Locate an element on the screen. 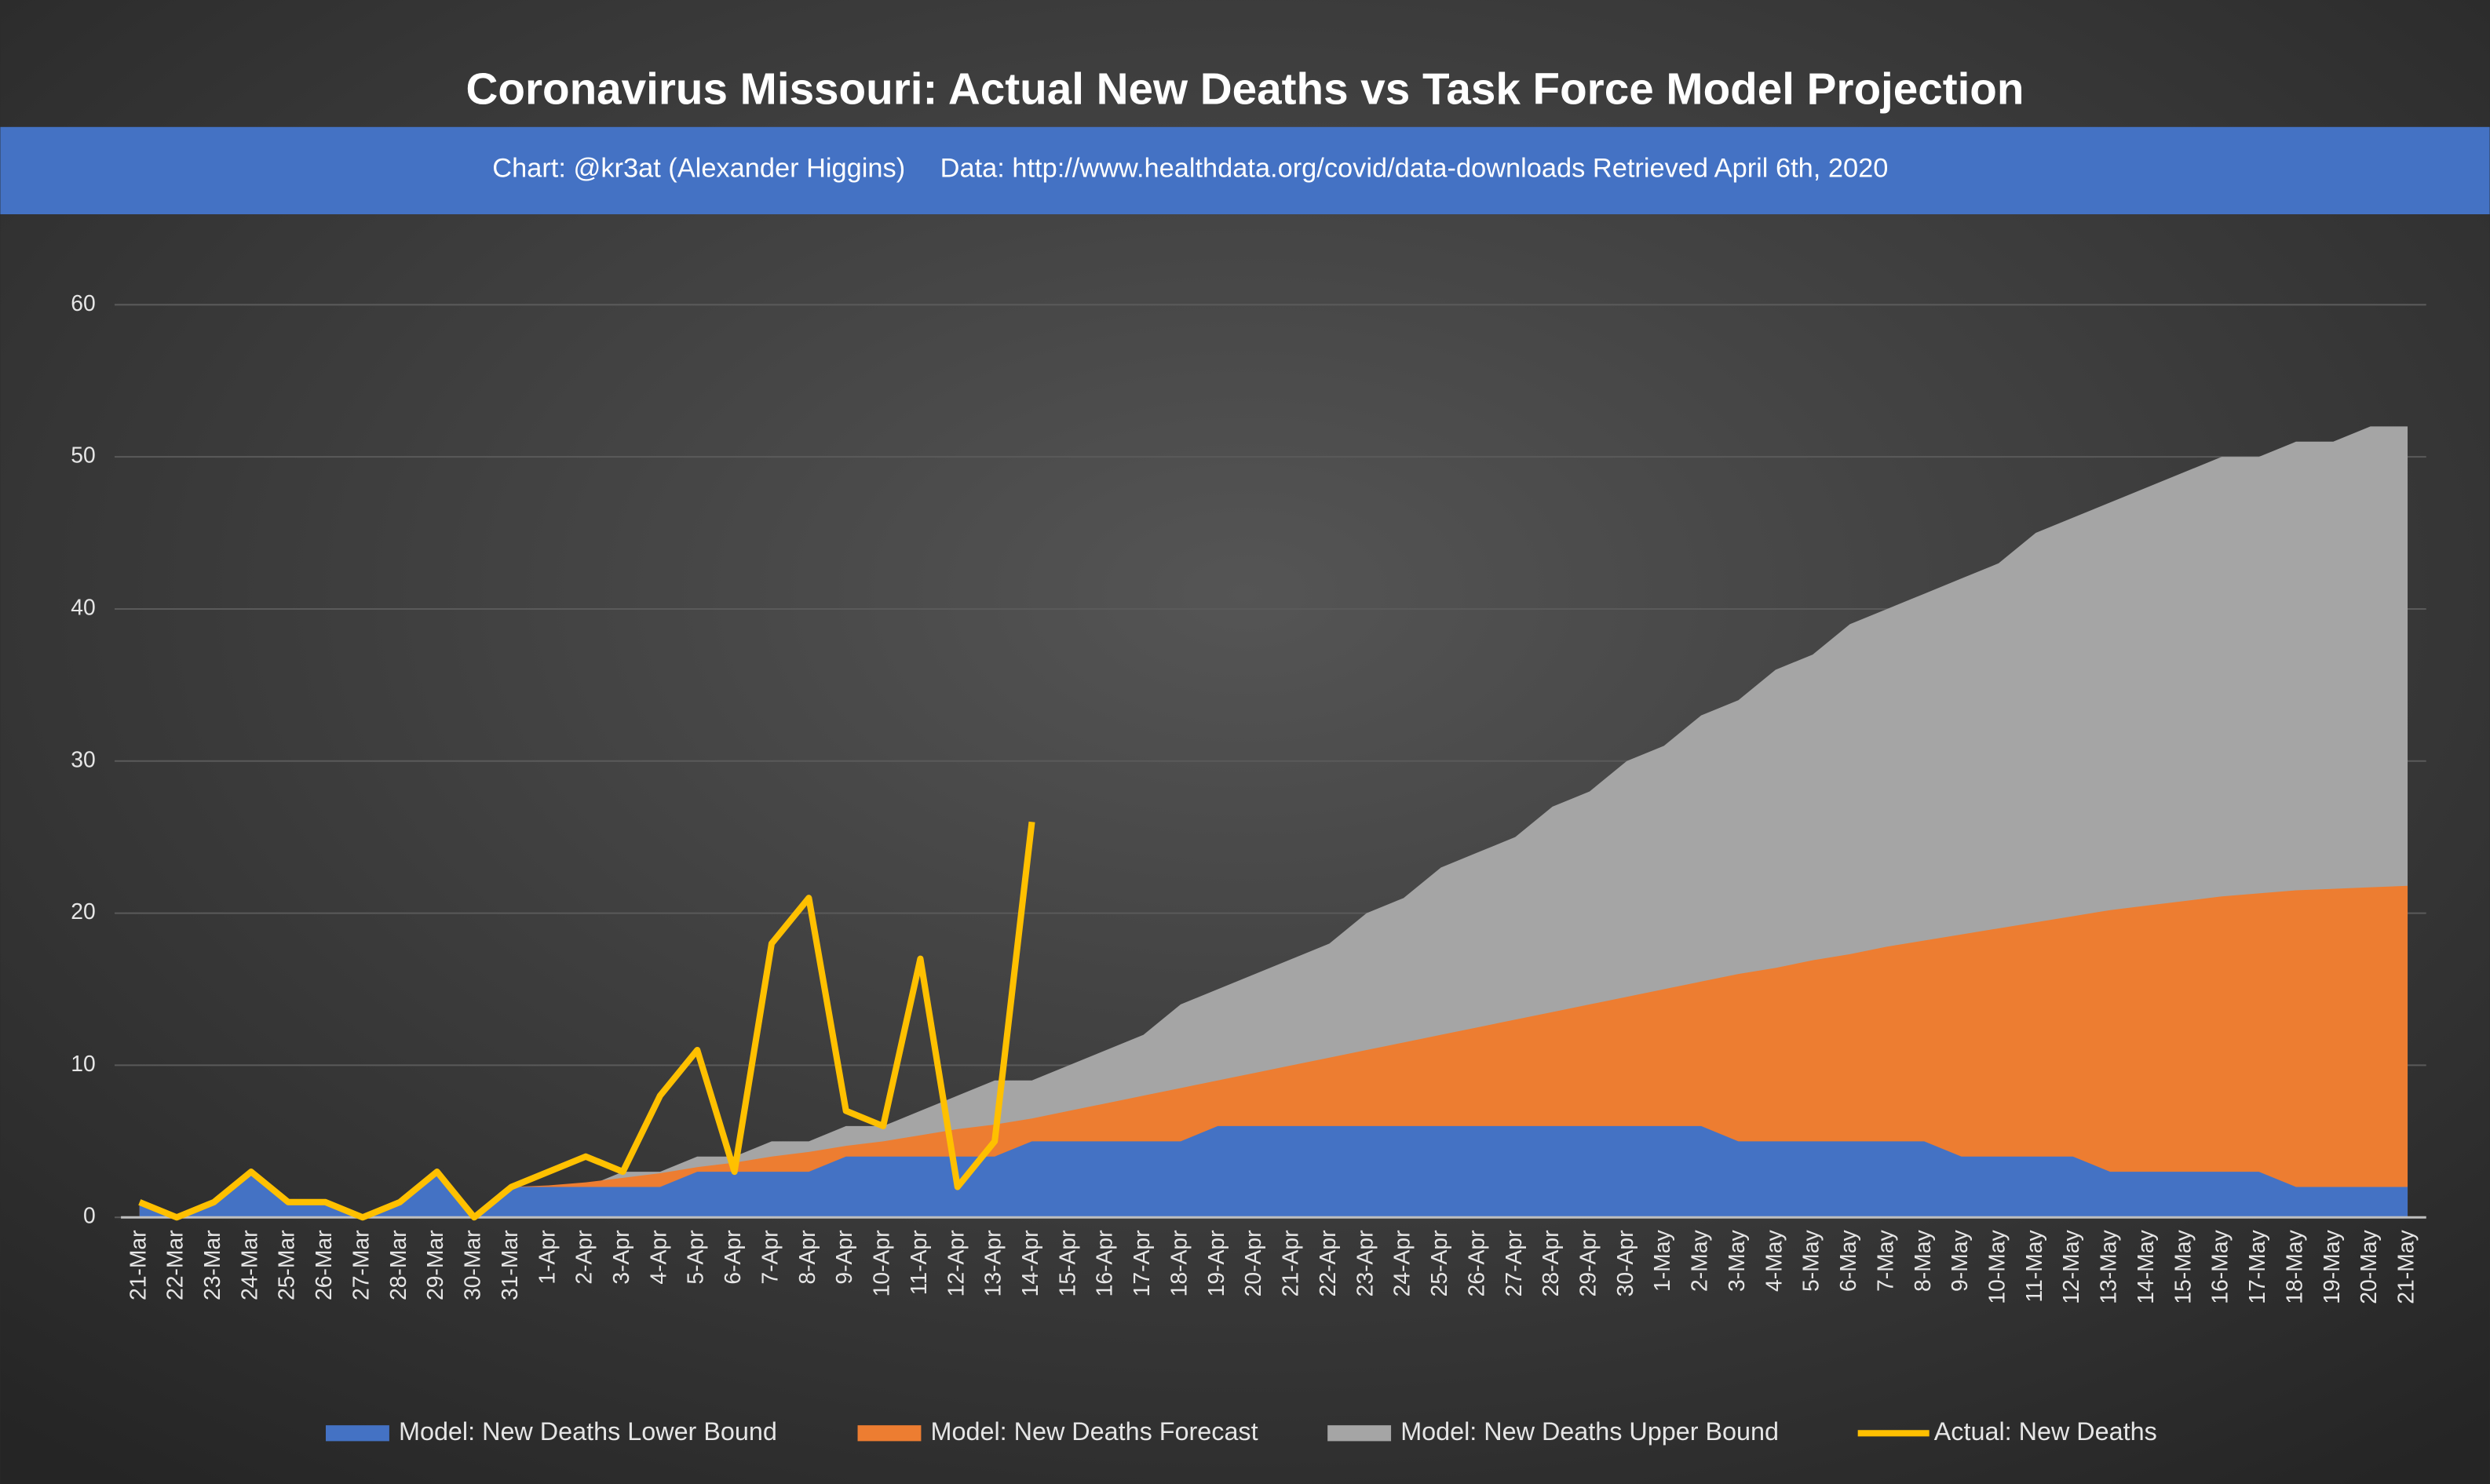 This screenshot has width=2490, height=1484. y-tick-label: 50 is located at coordinates (83, 455).